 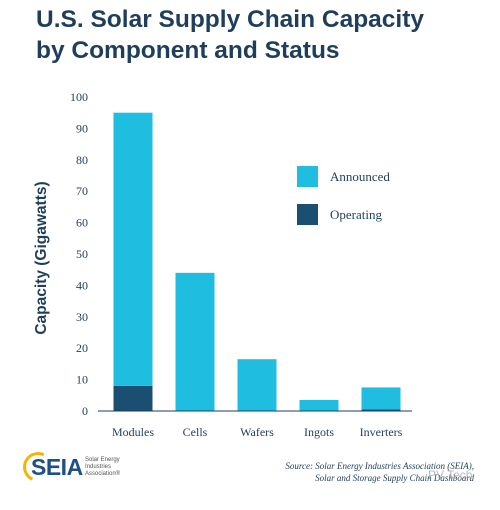 I want to click on y-tick-label: 60, so click(x=82, y=223).